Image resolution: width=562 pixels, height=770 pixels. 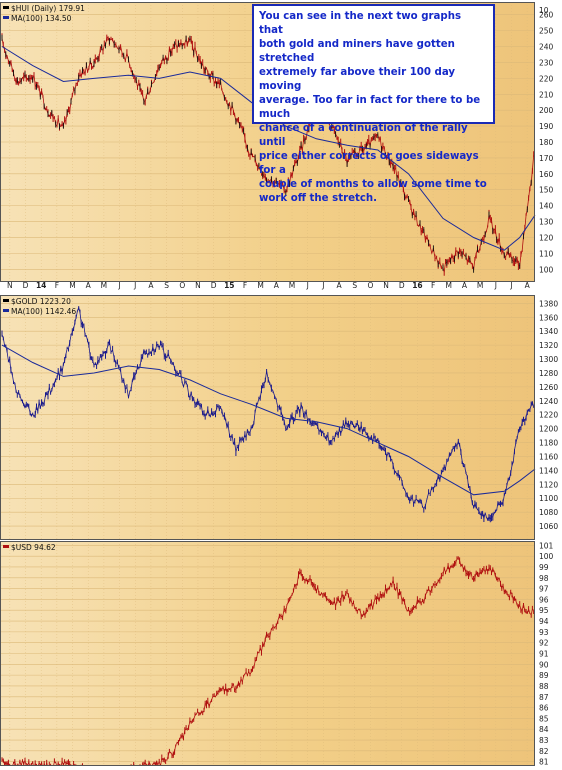 I want to click on y-tick-label: 93, so click(x=544, y=632).